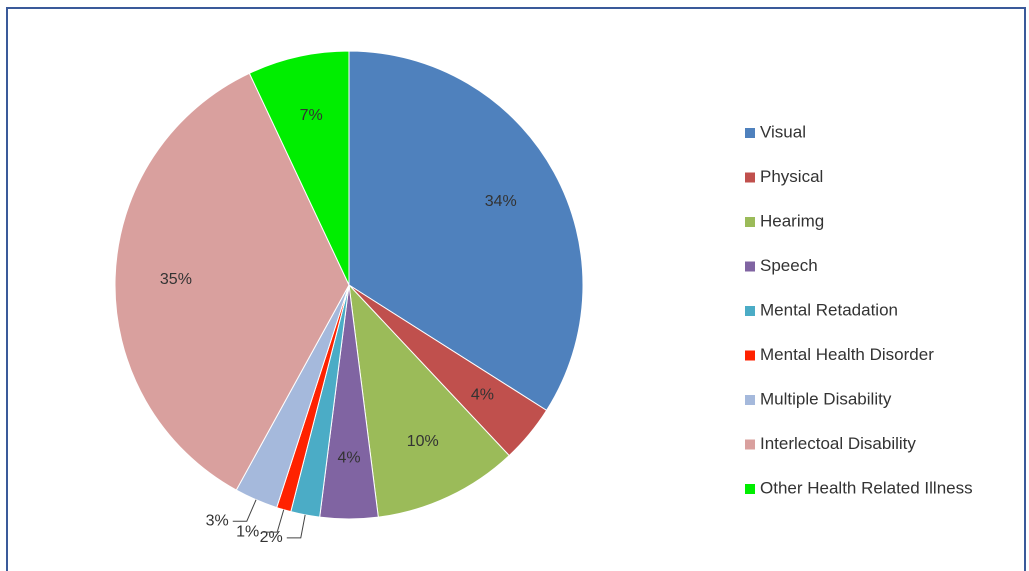 This screenshot has width=1029, height=571. What do you see at coordinates (247, 531) in the screenshot?
I see `data-label: 1%` at bounding box center [247, 531].